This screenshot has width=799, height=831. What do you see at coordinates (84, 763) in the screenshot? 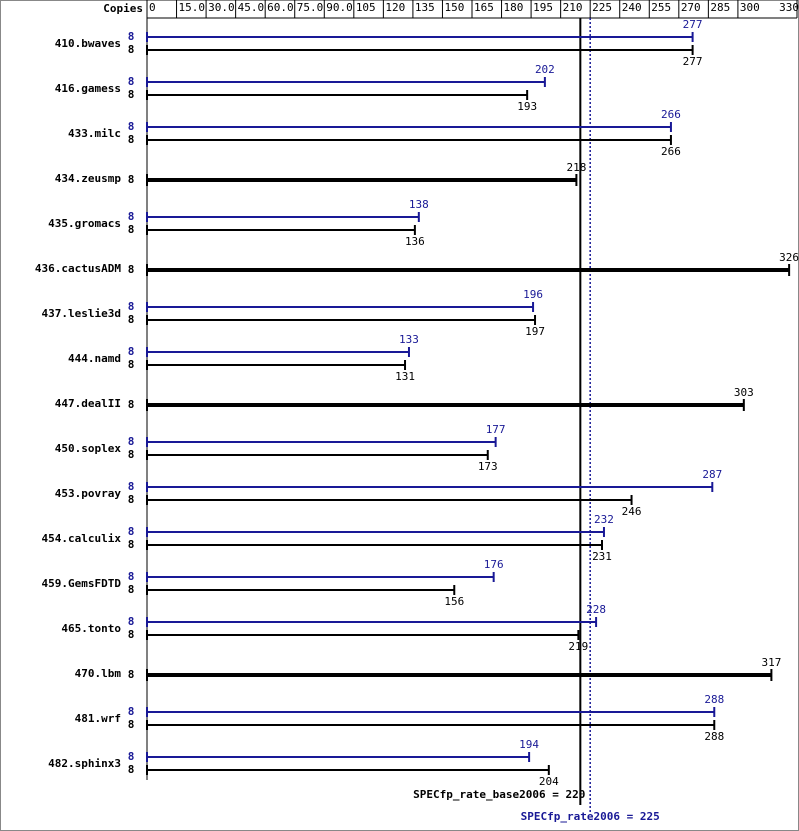
I see `benchmark-label: 482.sphinx3` at bounding box center [84, 763].